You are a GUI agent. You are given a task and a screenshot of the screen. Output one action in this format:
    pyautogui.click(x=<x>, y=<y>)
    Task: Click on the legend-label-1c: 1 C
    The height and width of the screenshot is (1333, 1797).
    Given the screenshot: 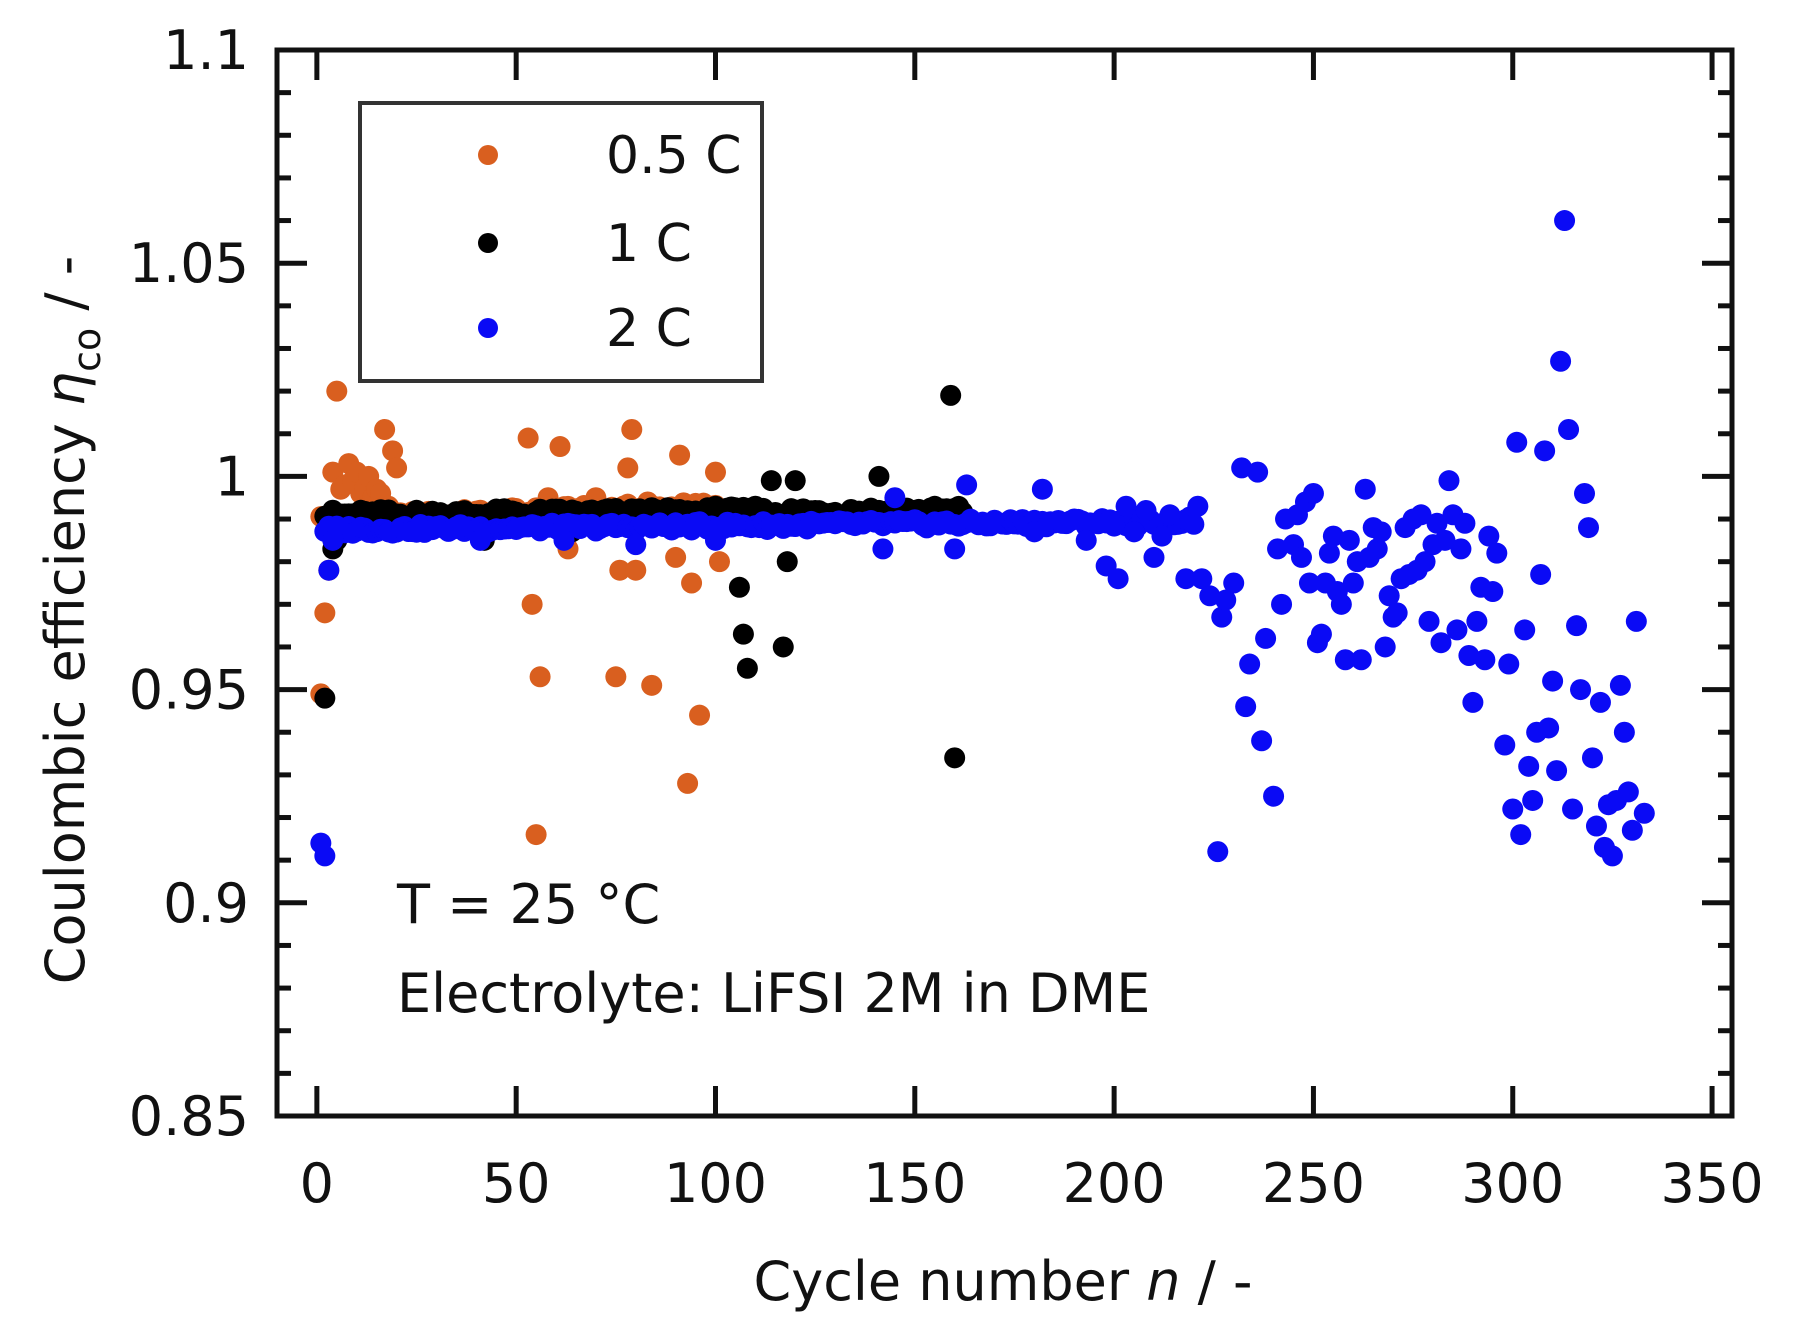 What is the action you would take?
    pyautogui.click(x=649, y=244)
    